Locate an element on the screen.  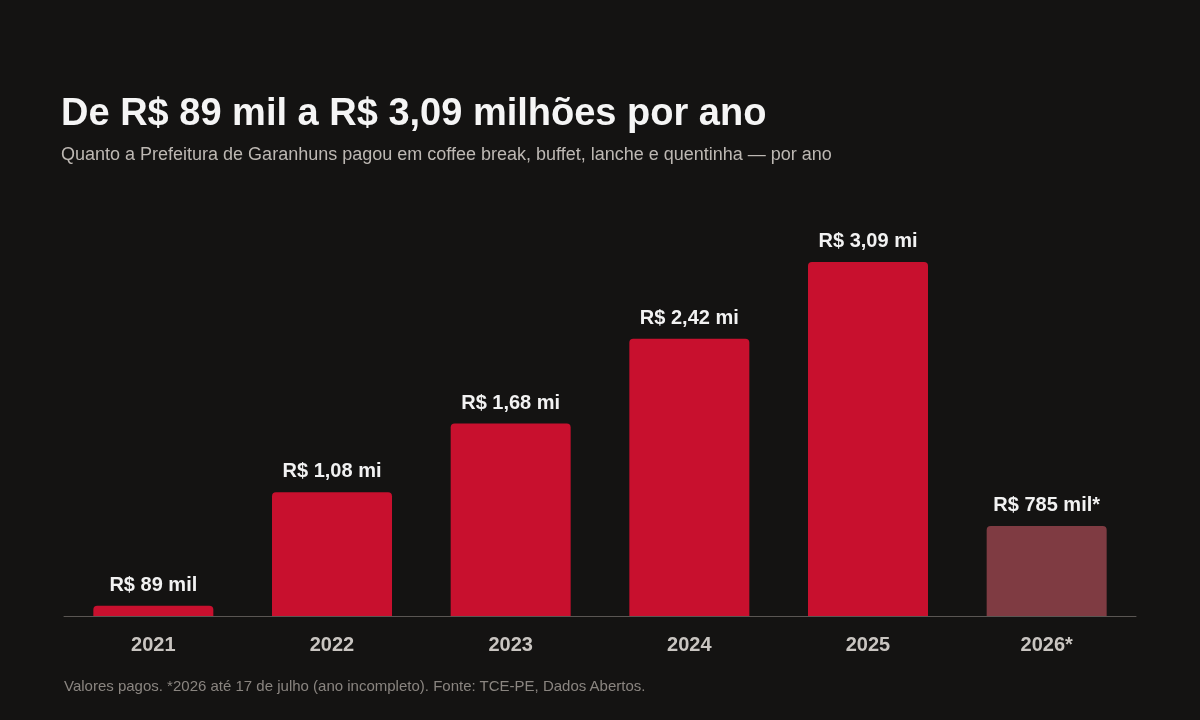
x-tick-label: 2021 is located at coordinates (153, 644).